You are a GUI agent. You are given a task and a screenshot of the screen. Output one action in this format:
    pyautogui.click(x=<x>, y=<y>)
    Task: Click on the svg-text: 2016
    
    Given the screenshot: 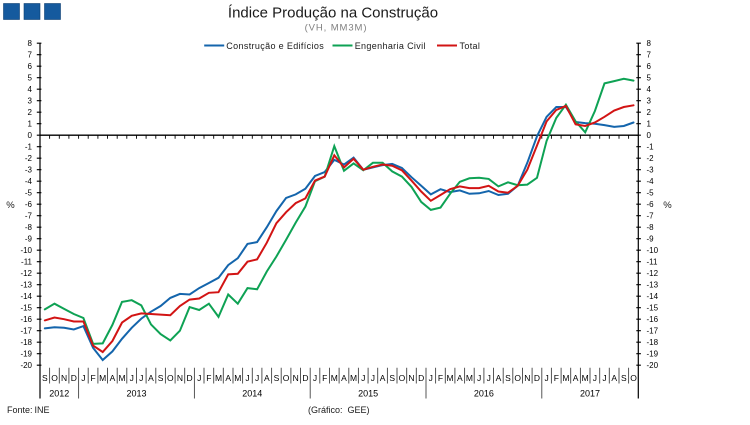 What is the action you would take?
    pyautogui.click(x=484, y=394)
    